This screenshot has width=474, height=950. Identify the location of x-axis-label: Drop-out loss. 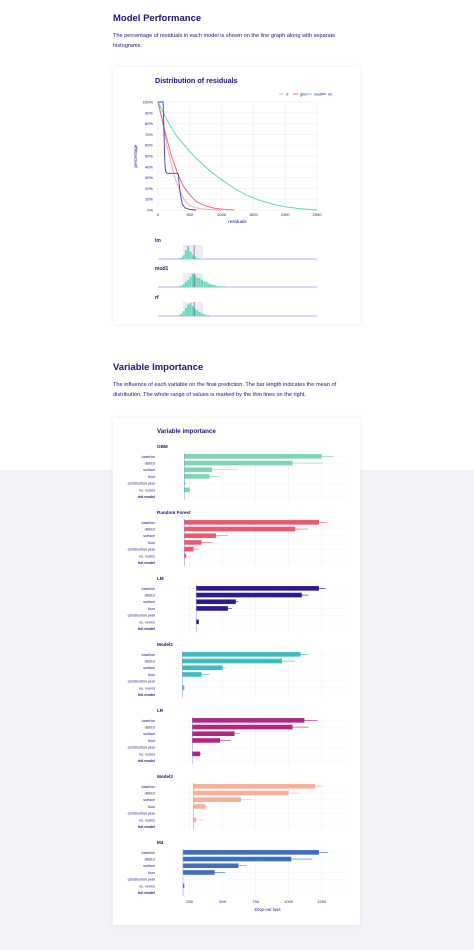
(267, 909).